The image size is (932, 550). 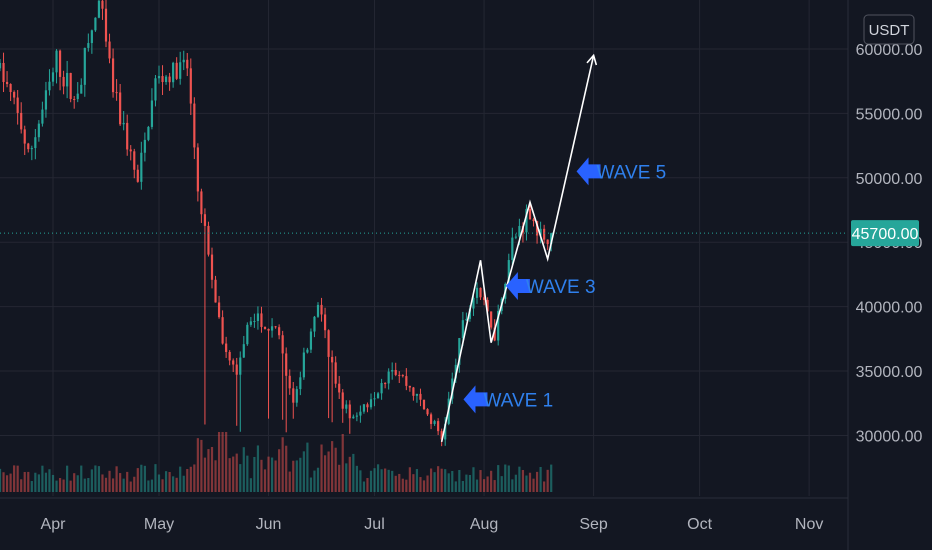 What do you see at coordinates (621, 171) in the screenshot?
I see `wave-annotation: WAVE 5` at bounding box center [621, 171].